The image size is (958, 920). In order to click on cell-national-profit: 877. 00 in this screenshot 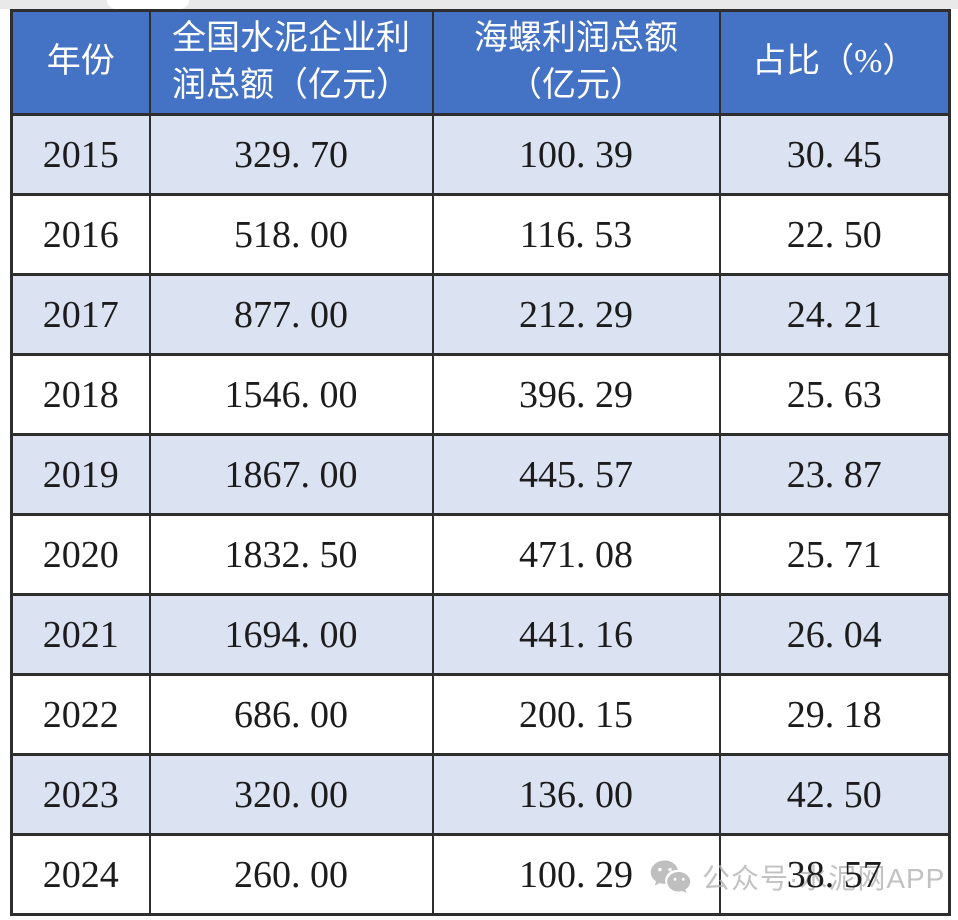, I will do `click(291, 314)`.